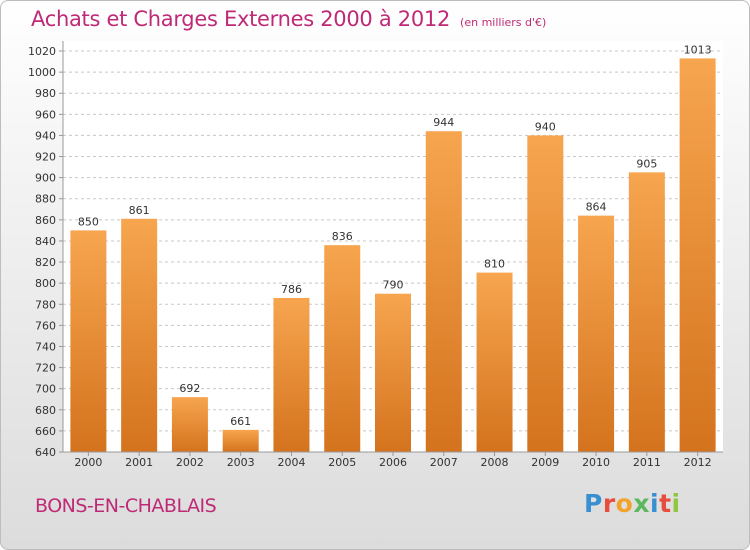 This screenshot has width=750, height=550. I want to click on y-tick-label: 940, so click(45, 135).